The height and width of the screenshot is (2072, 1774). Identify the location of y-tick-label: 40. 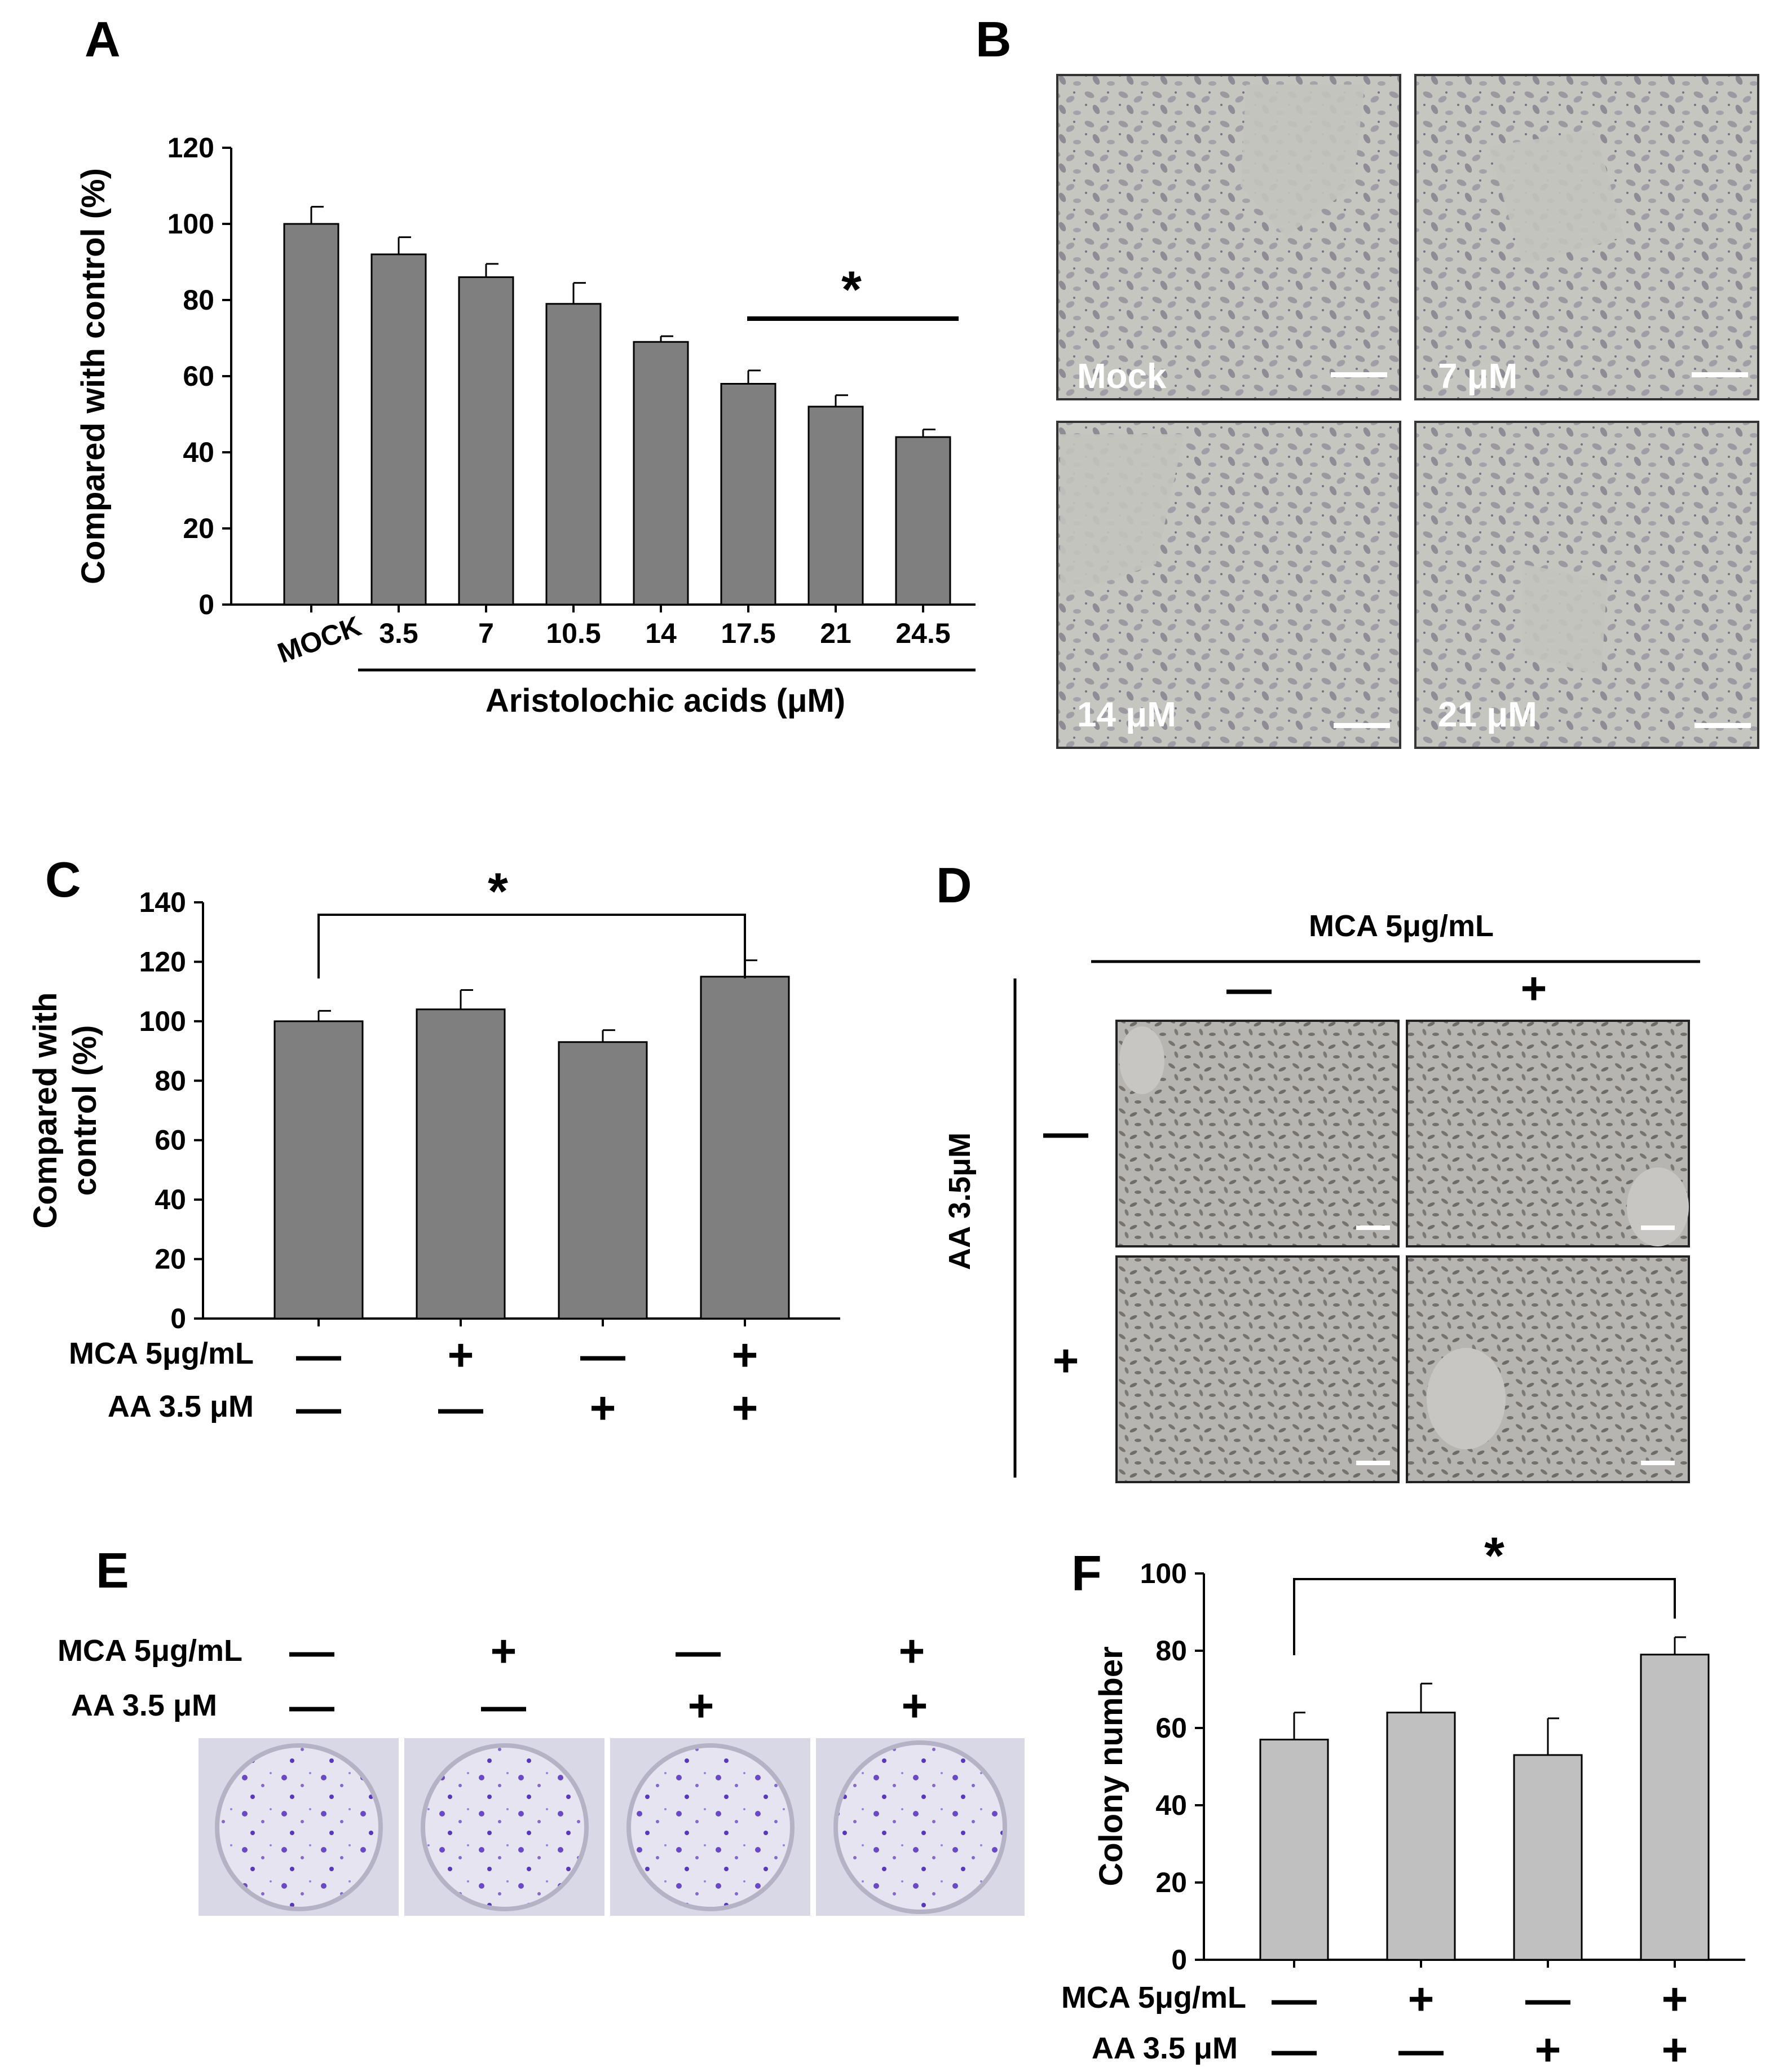
(170, 1199).